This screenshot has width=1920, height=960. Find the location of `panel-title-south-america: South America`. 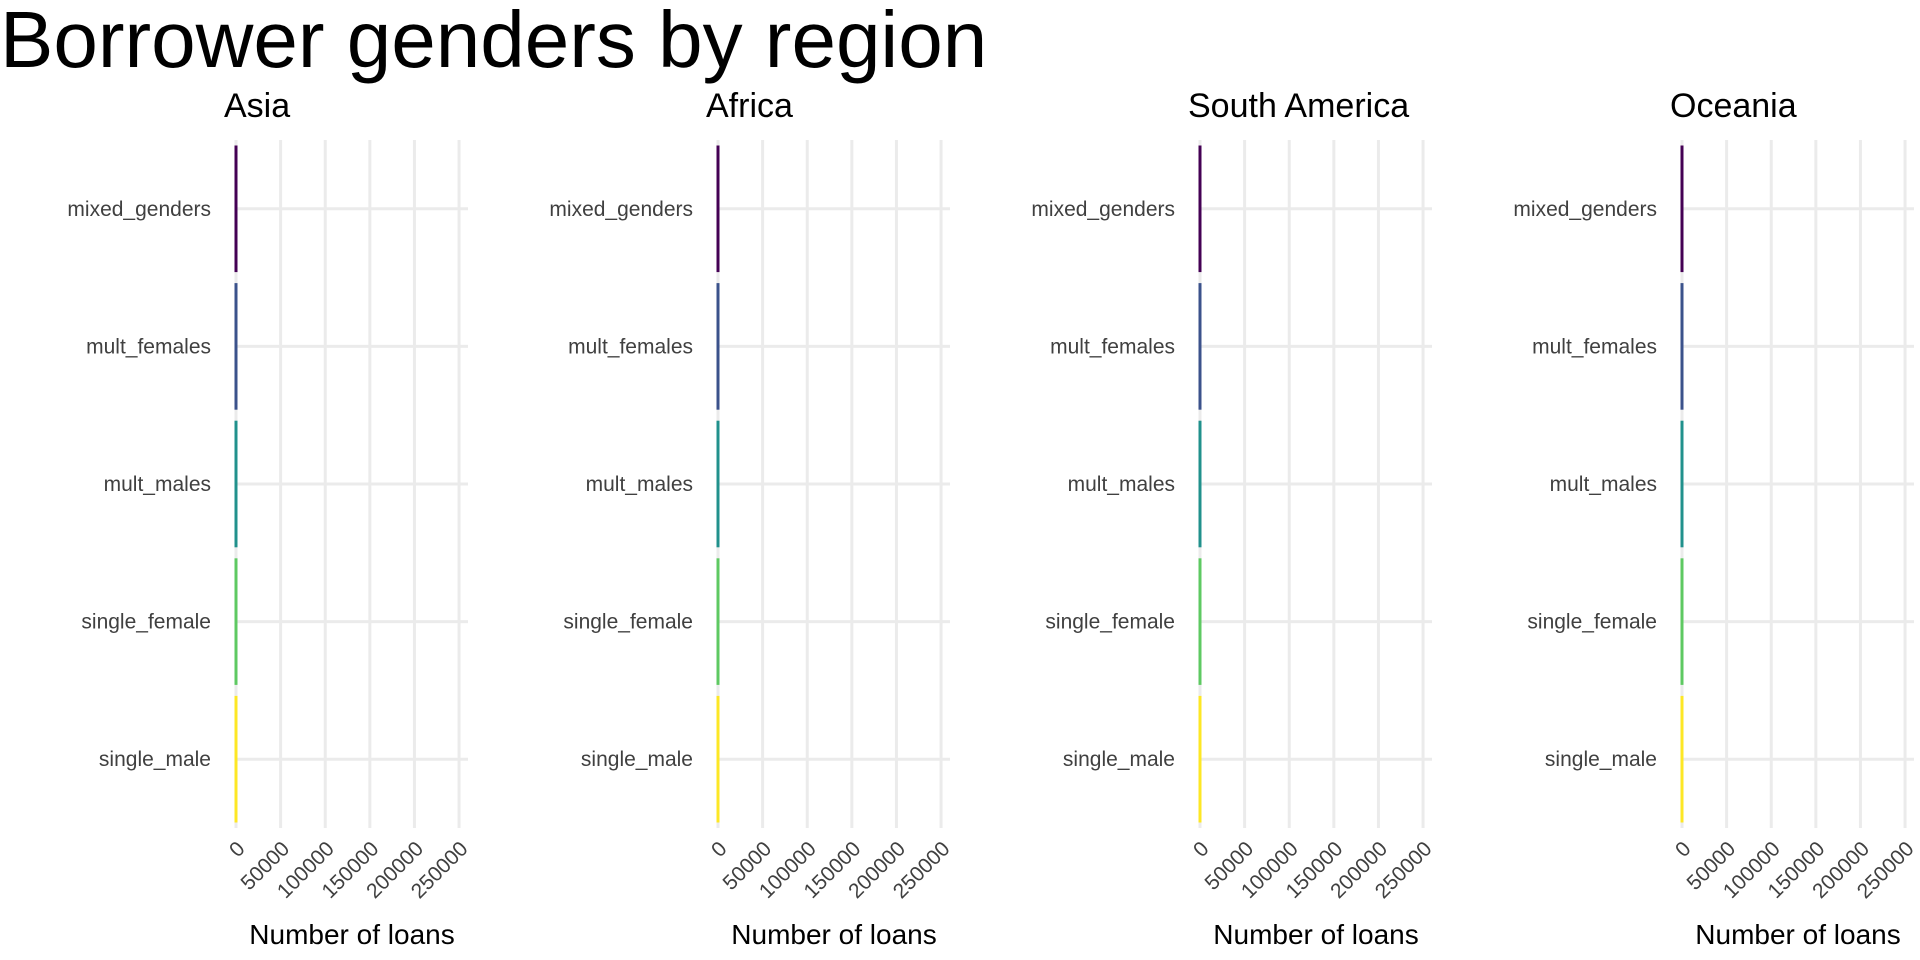

panel-title-south-america: South America is located at coordinates (1298, 106).